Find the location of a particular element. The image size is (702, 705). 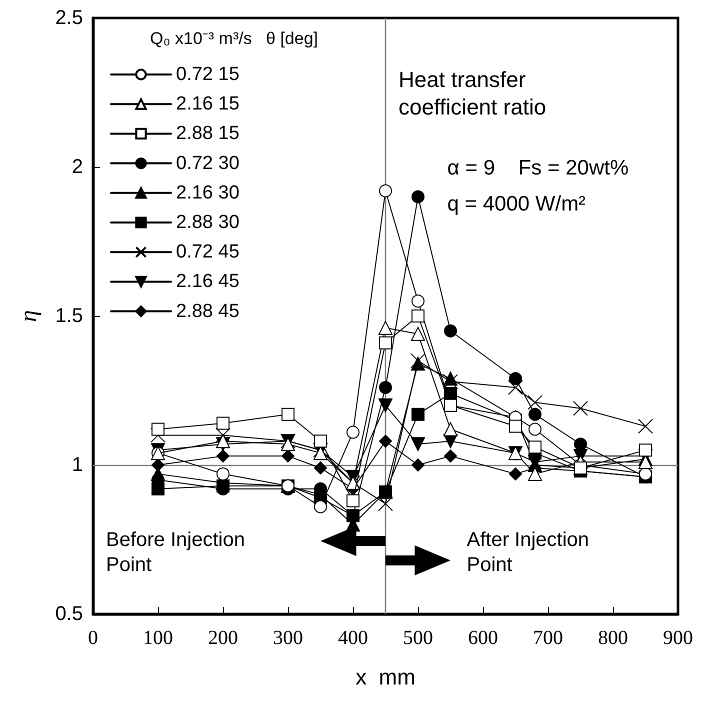

x-tick-label: 500 is located at coordinates (418, 638).